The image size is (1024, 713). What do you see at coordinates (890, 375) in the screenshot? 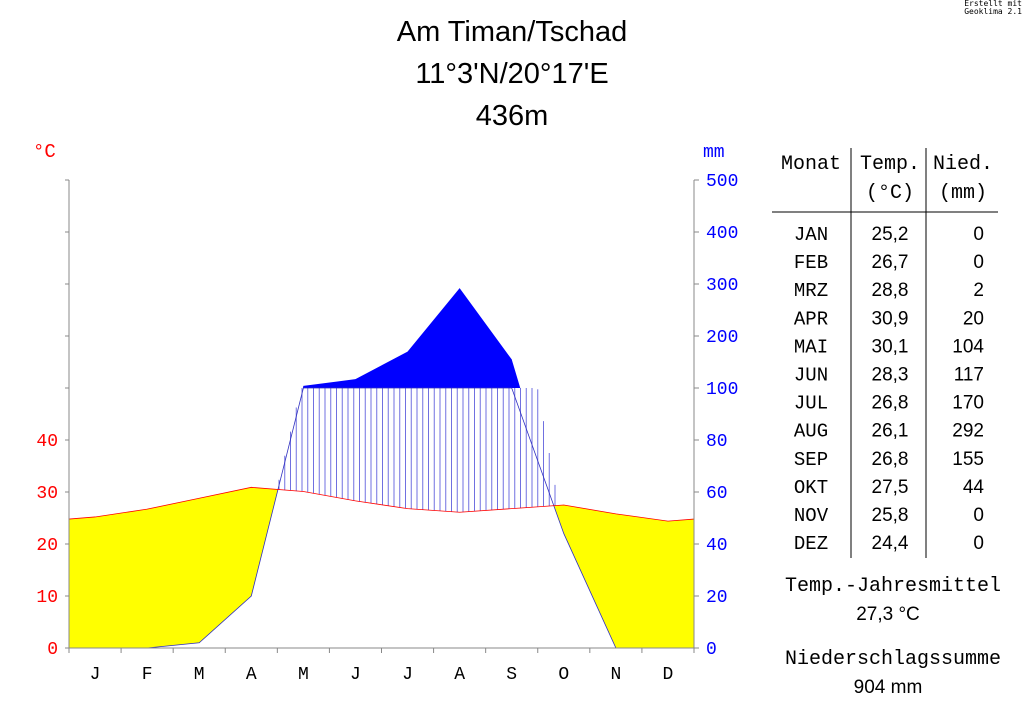
I see `table-temp: 28,3` at bounding box center [890, 375].